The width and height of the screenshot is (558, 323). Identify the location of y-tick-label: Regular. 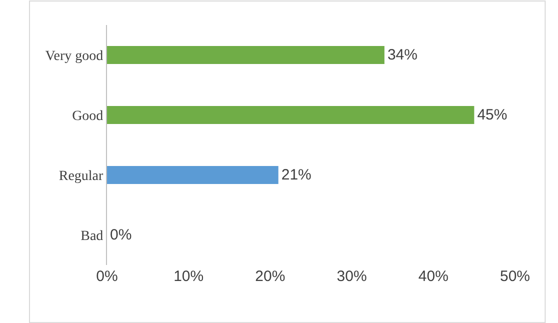
(81, 176).